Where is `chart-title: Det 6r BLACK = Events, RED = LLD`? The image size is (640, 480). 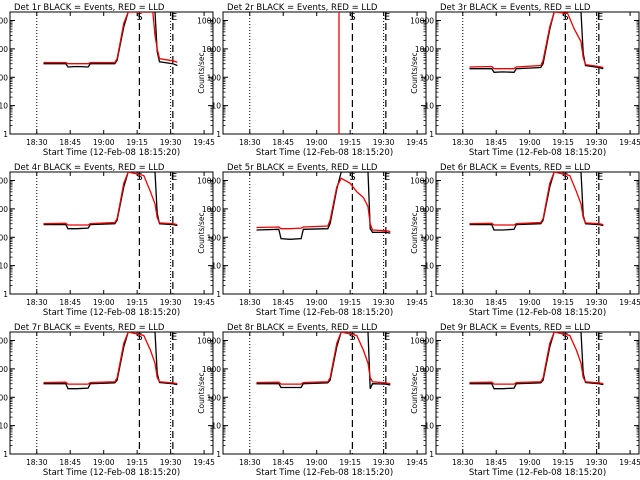
chart-title: Det 6r BLACK = Events, RED = LLD is located at coordinates (515, 168).